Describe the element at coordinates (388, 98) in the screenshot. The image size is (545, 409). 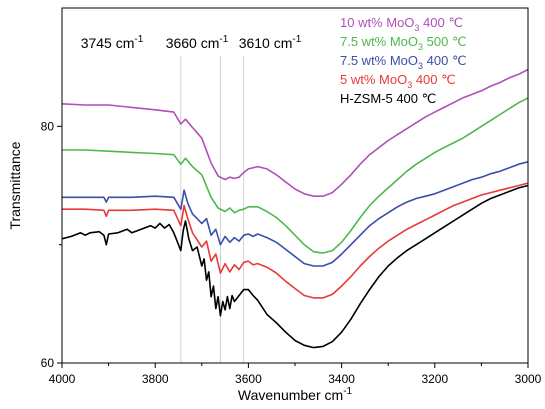
I see `legend-entry-4: H-ZSM-5 400 ℃` at that location.